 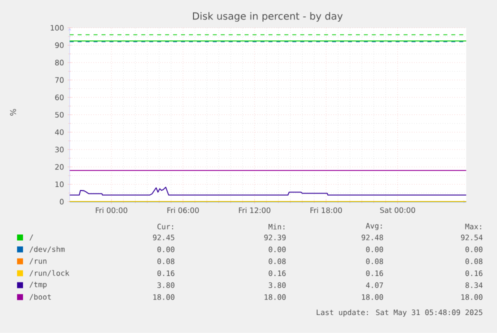 I want to click on chart-title: Disk usage in percent - by day, so click(x=268, y=17).